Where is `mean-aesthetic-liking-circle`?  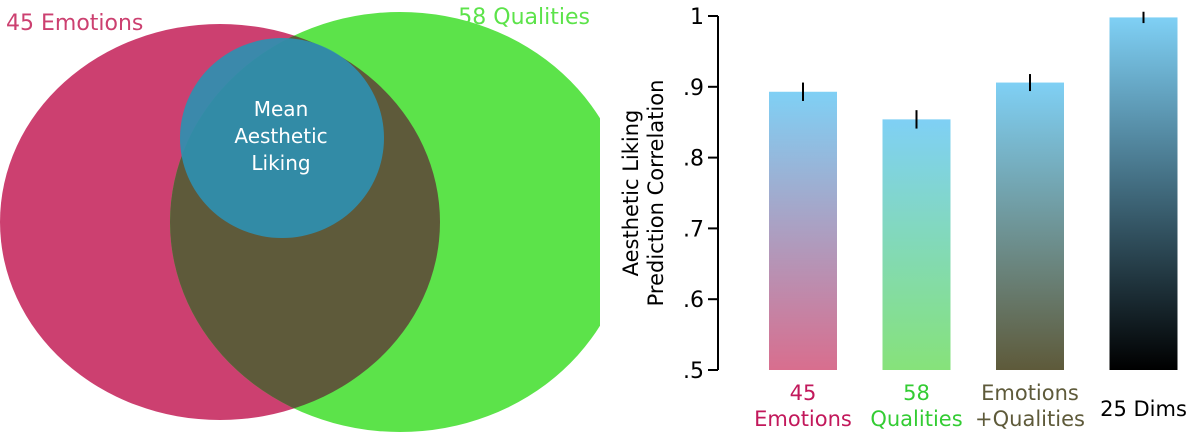 mean-aesthetic-liking-circle is located at coordinates (282, 138).